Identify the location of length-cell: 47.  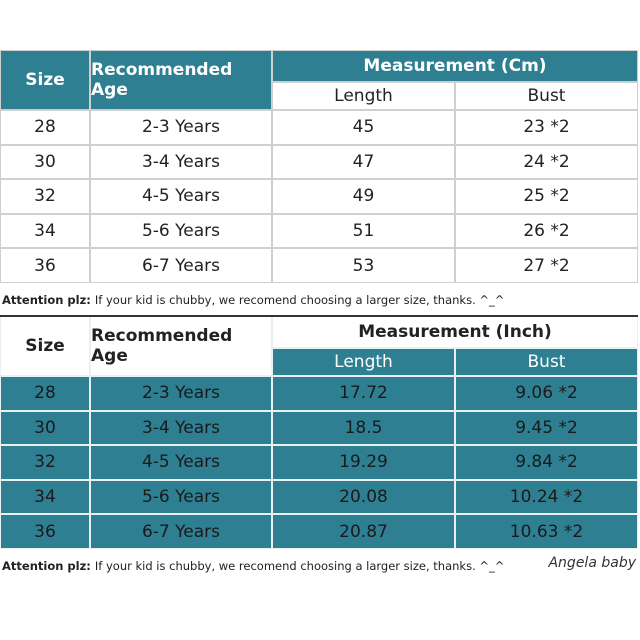
(363, 162).